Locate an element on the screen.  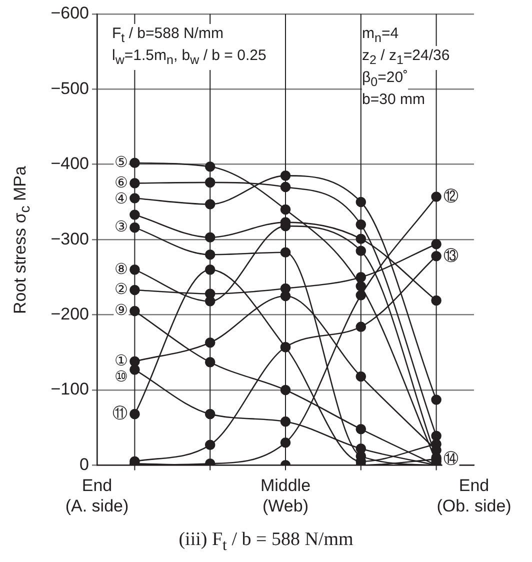
series-label: ⑫ is located at coordinates (450, 196).